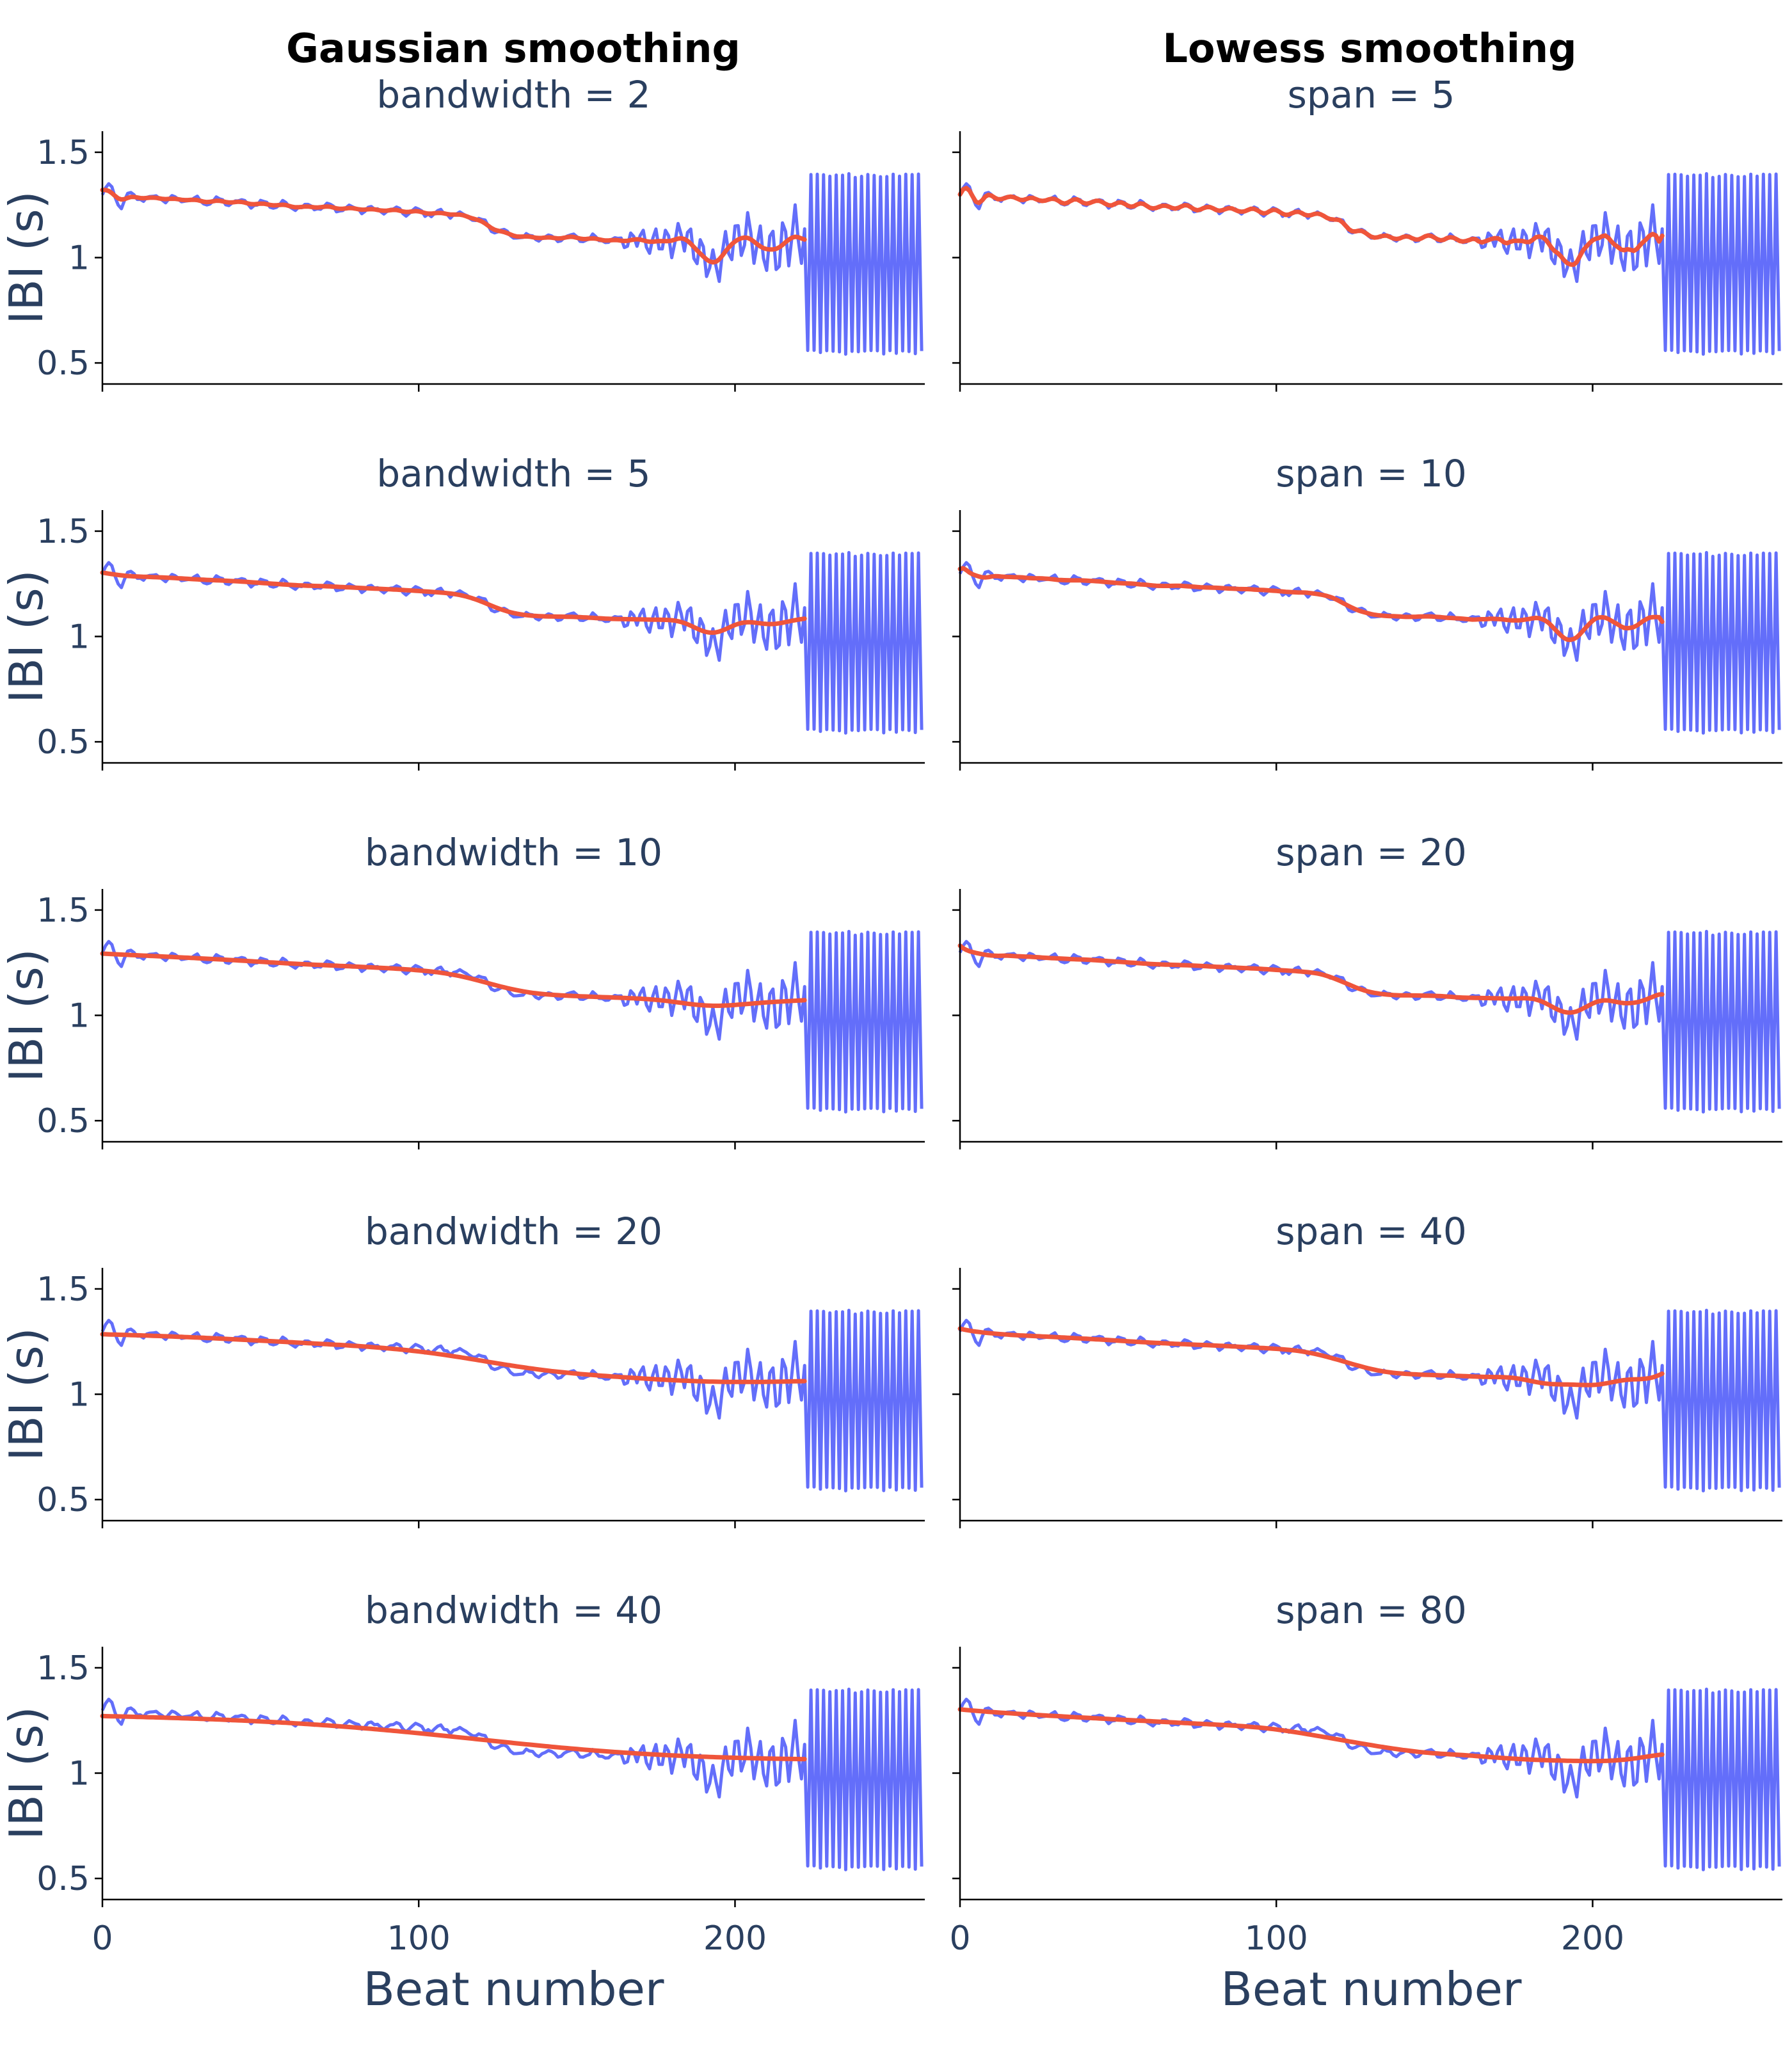 Image resolution: width=1792 pixels, height=2048 pixels. Describe the element at coordinates (1369, 48) in the screenshot. I see `column-title-lowess: Lowess smoothing` at that location.